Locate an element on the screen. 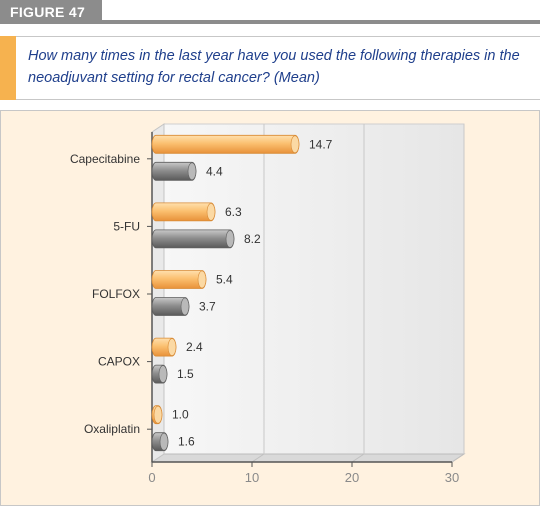 Image resolution: width=540 pixels, height=506 pixels. data-label: 6.3 is located at coordinates (233, 212).